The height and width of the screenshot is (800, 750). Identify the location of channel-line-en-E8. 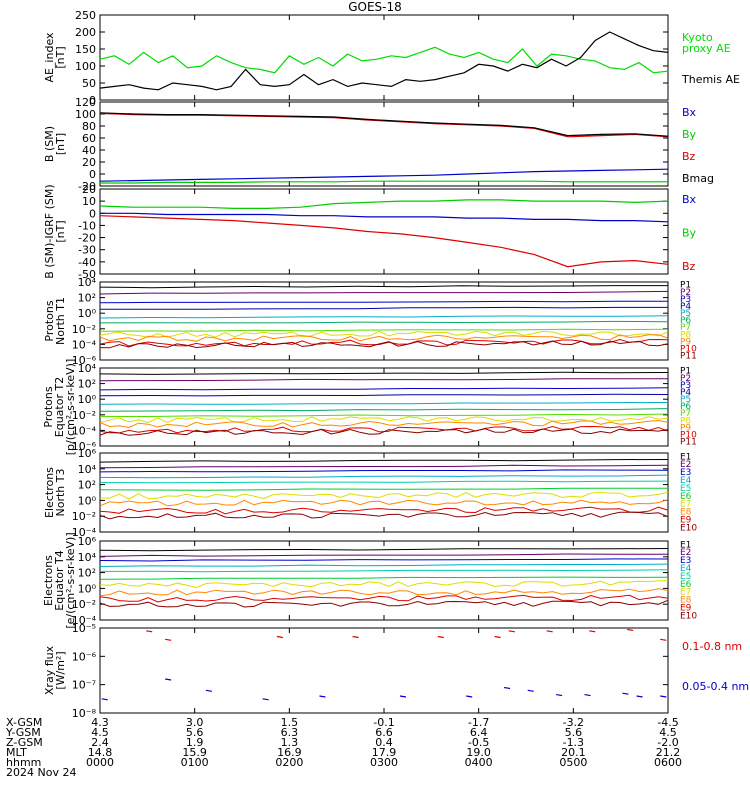
(384, 503).